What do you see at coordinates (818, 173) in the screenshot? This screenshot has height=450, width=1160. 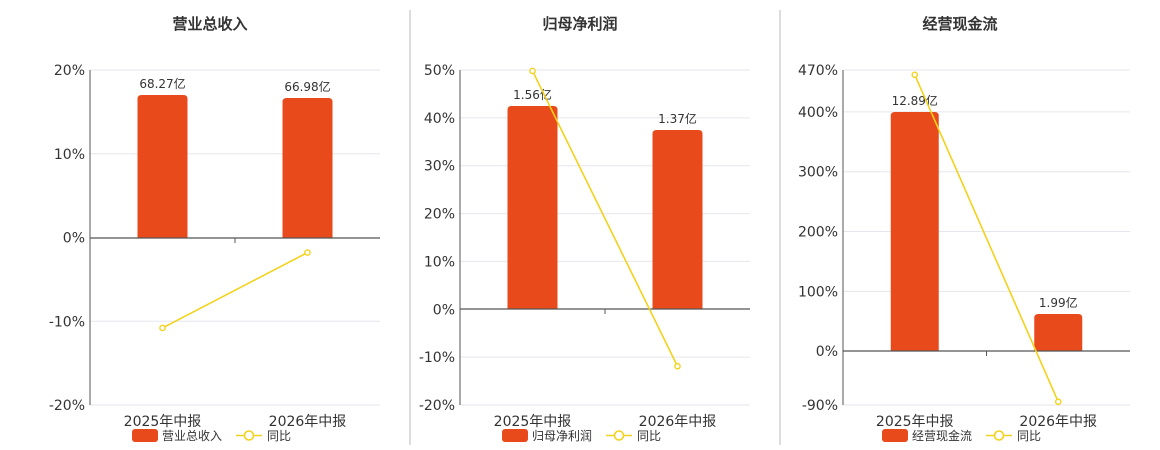 I see `y-tick-label: 300%` at bounding box center [818, 173].